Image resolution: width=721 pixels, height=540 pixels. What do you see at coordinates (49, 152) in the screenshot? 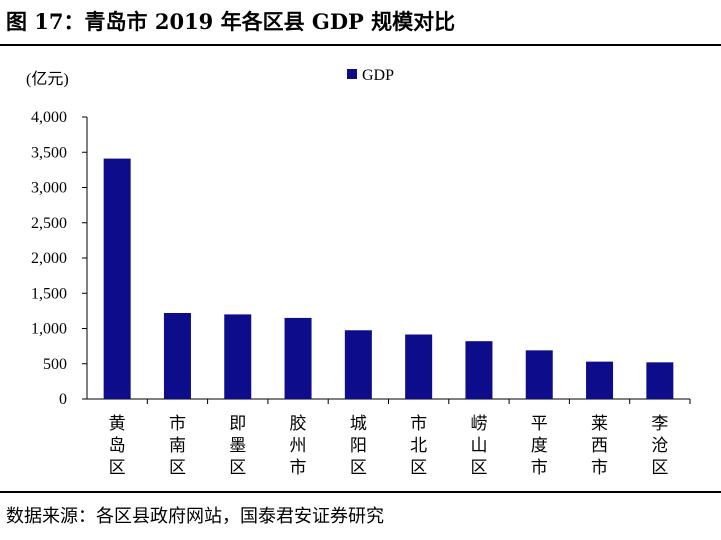
I see `y-tick-label: 3,500` at bounding box center [49, 152].